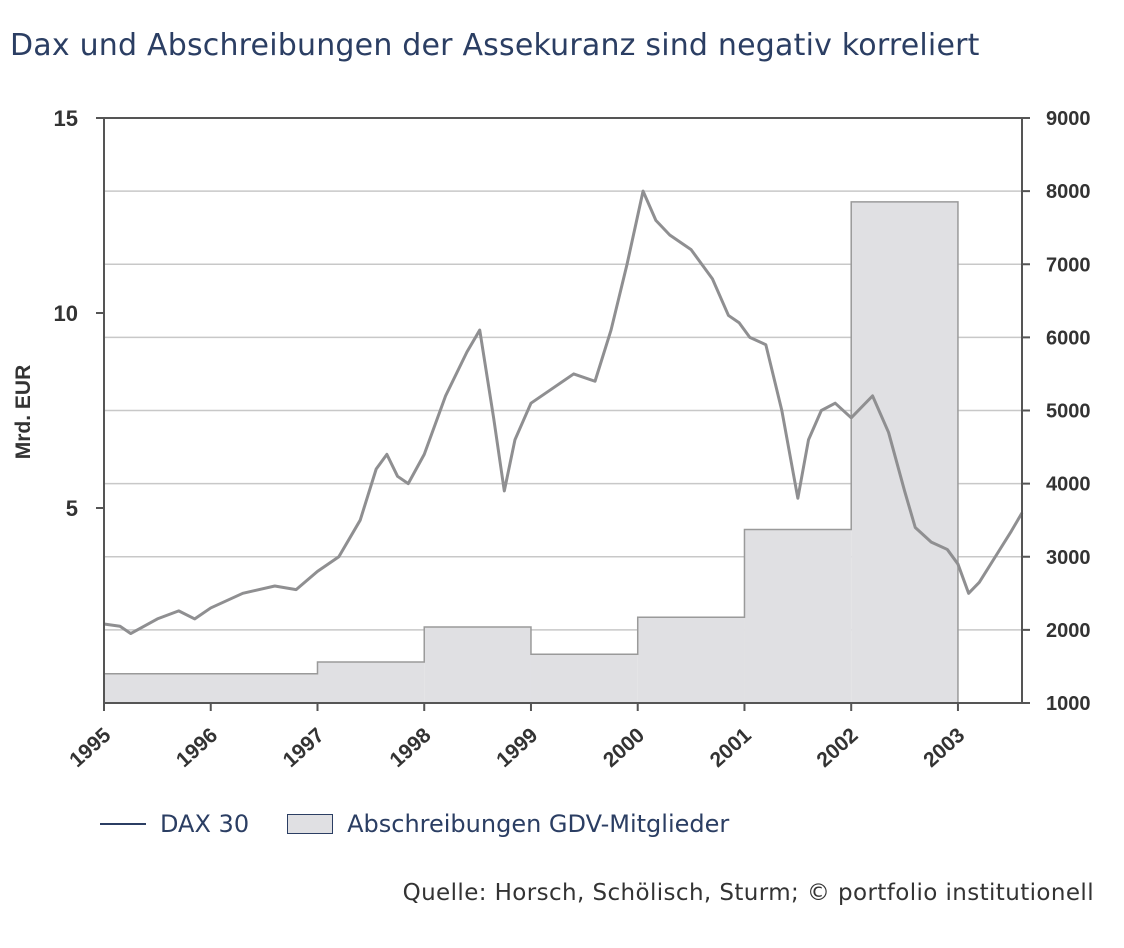 The image size is (1124, 948). Describe the element at coordinates (304, 748) in the screenshot. I see `x-tick-label: 1997` at that location.